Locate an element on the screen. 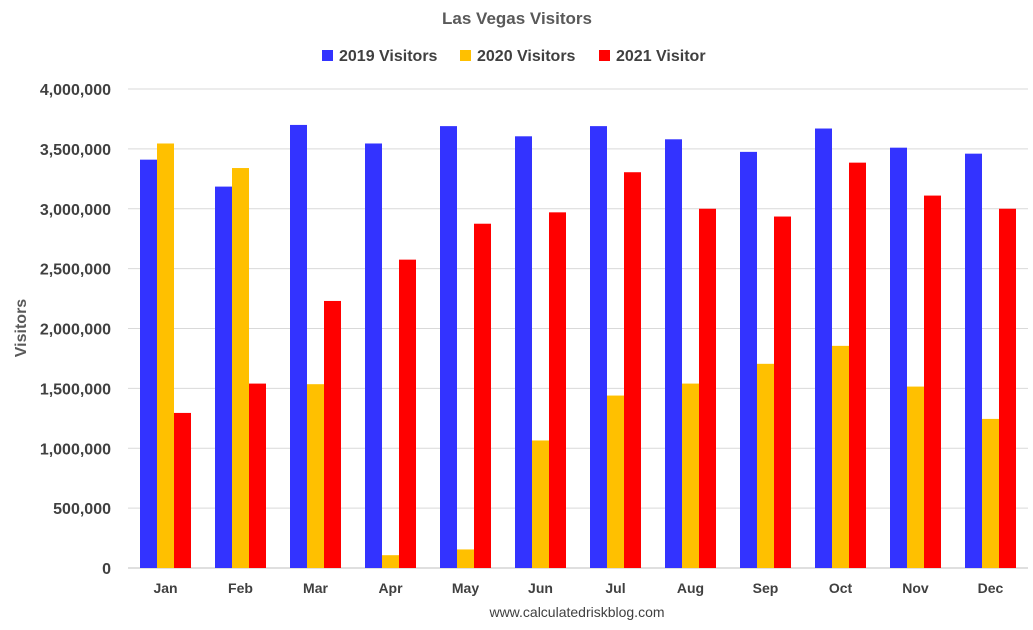 This screenshot has width=1033, height=630. bar-2019-visitors-dec is located at coordinates (973, 361).